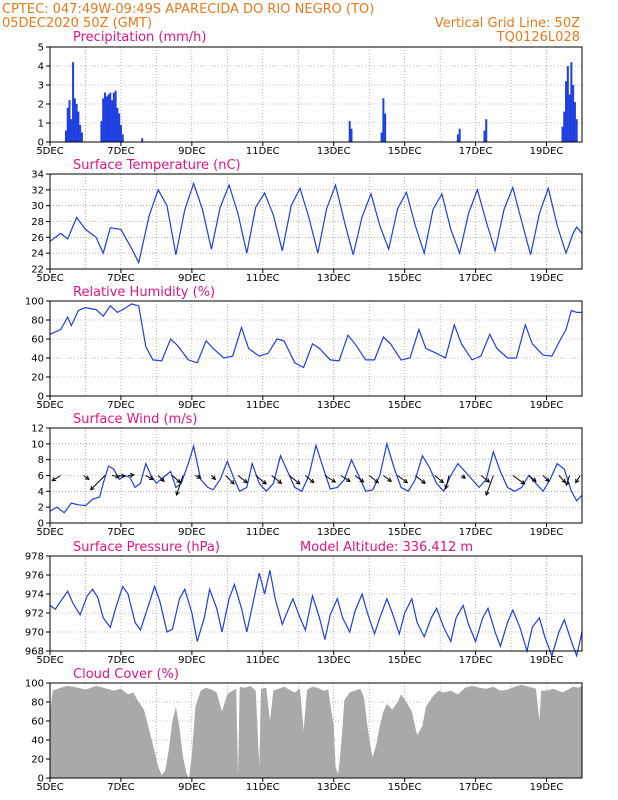  I want to click on y-tick-label: 34, so click(37, 175).